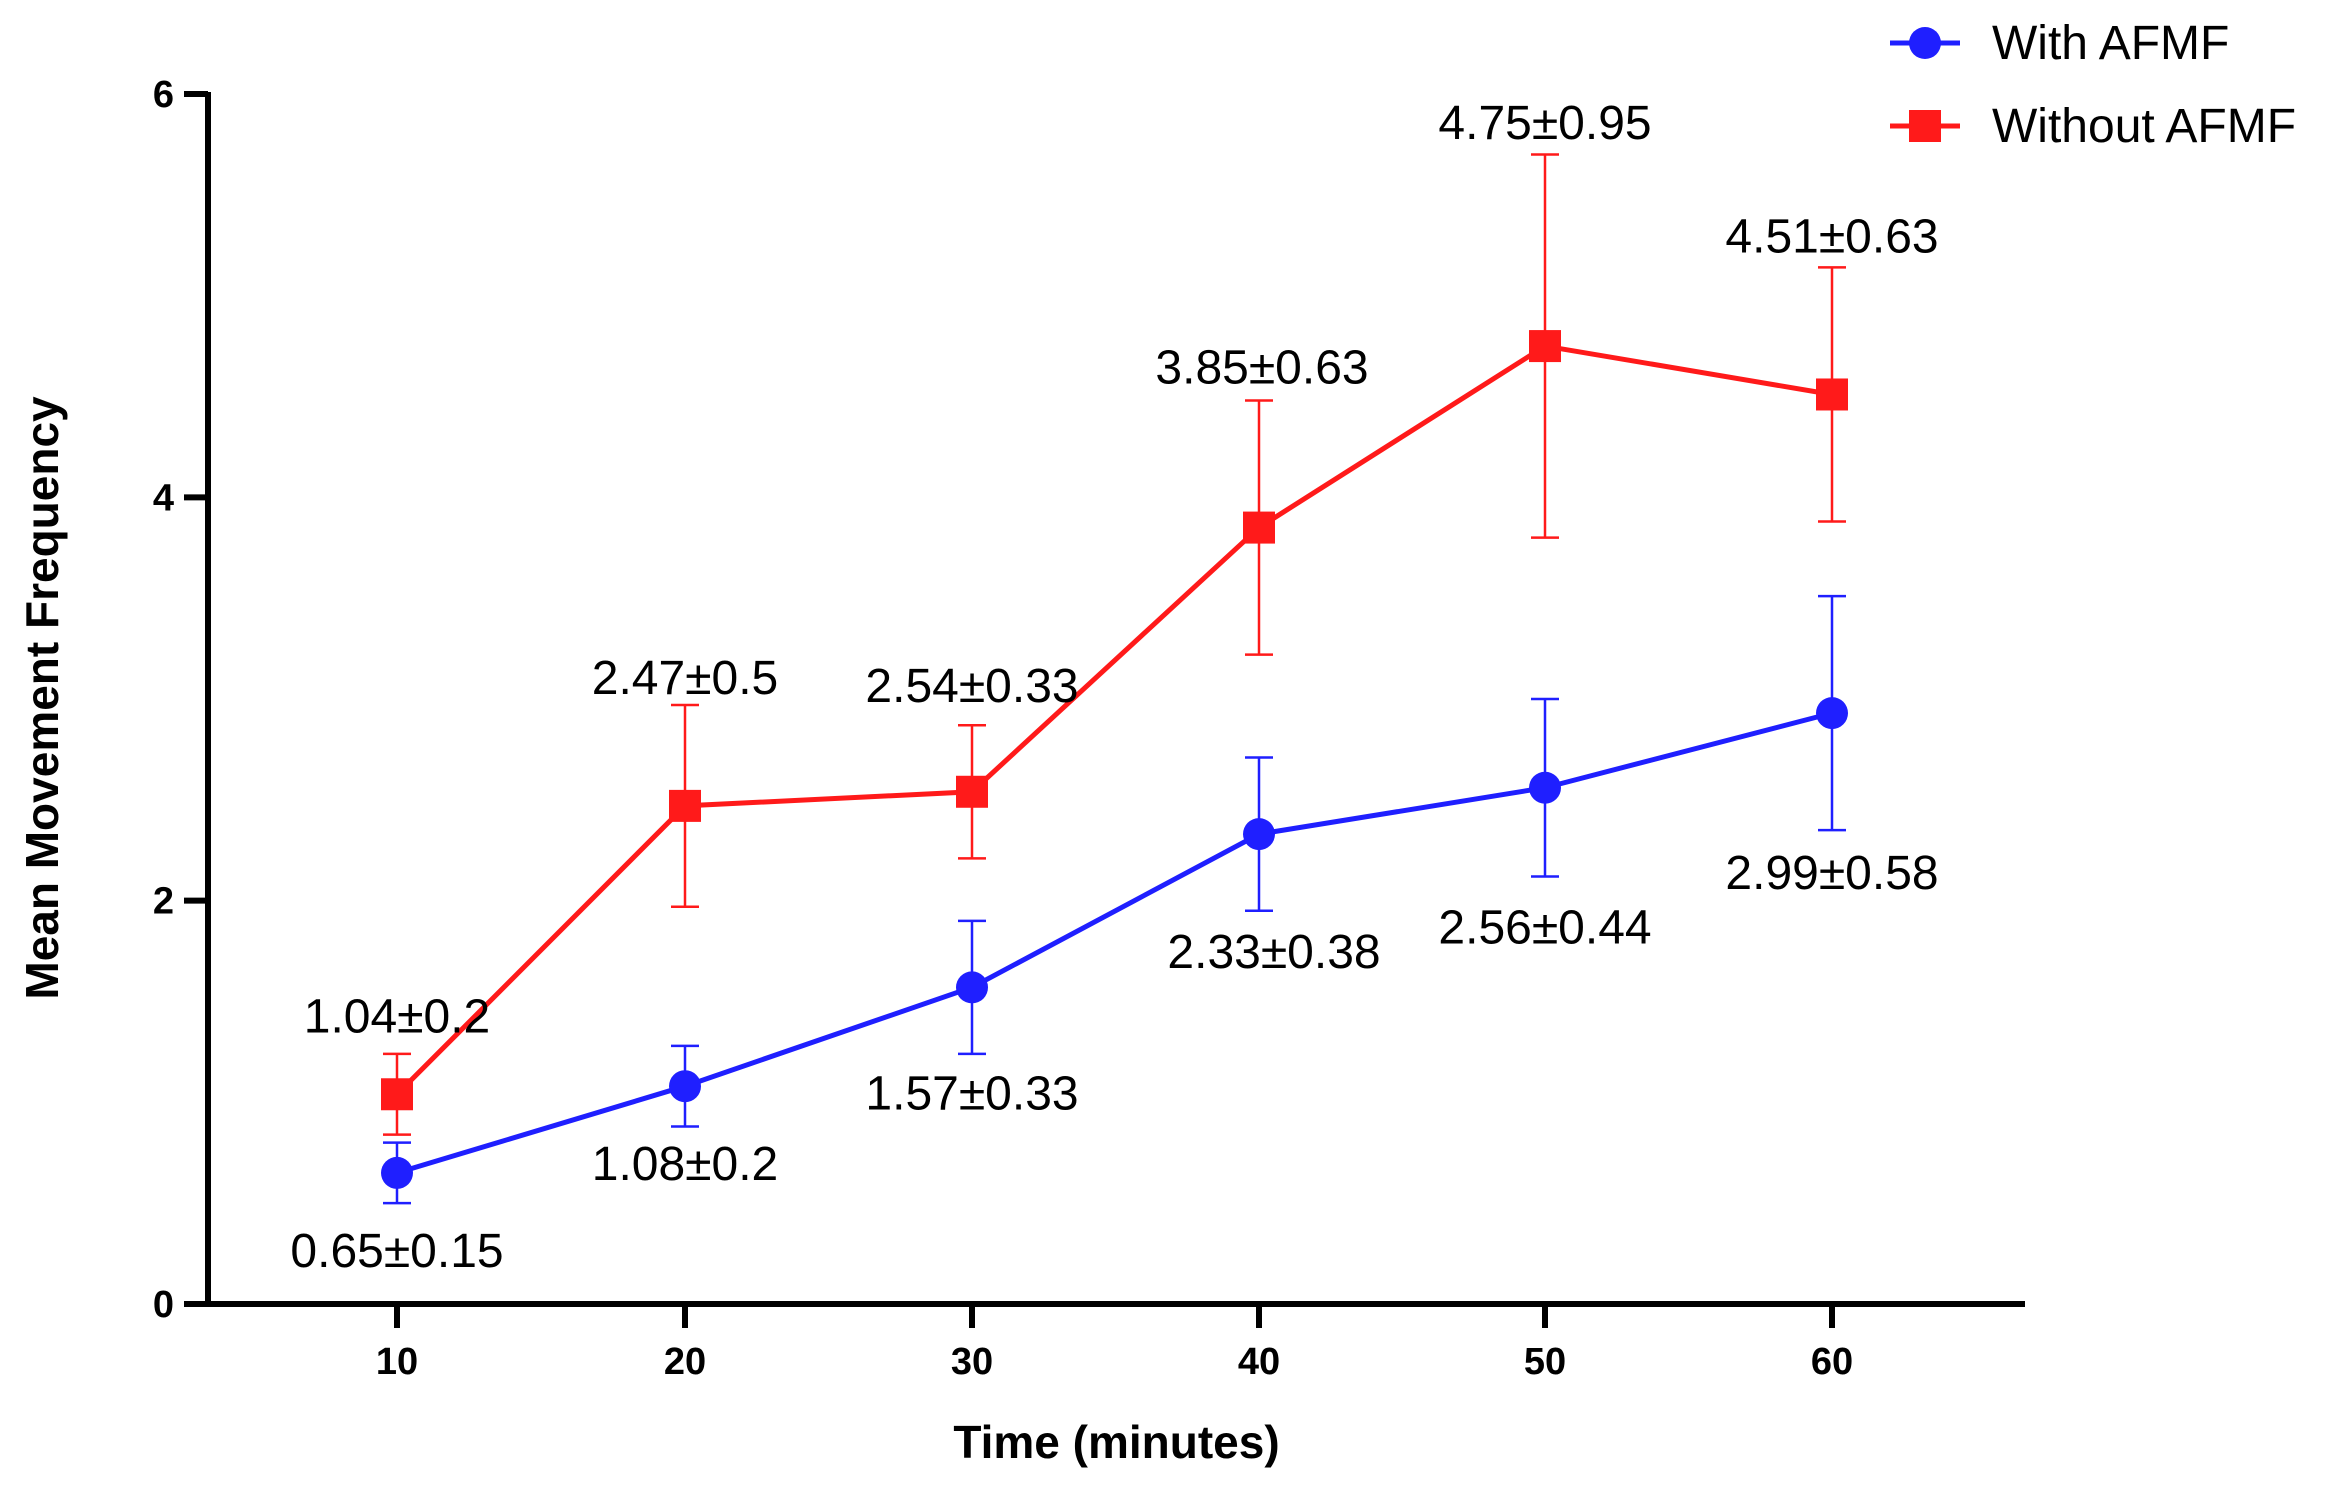  Describe the element at coordinates (1273, 952) in the screenshot. I see `data-label: 2.33±0.38` at that location.